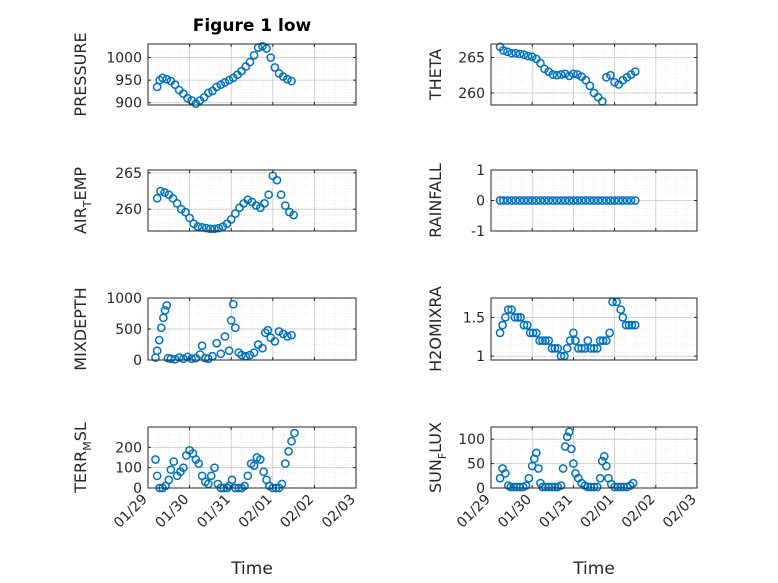  I want to click on y-axis-label: MIXDEPTH, so click(80, 328).